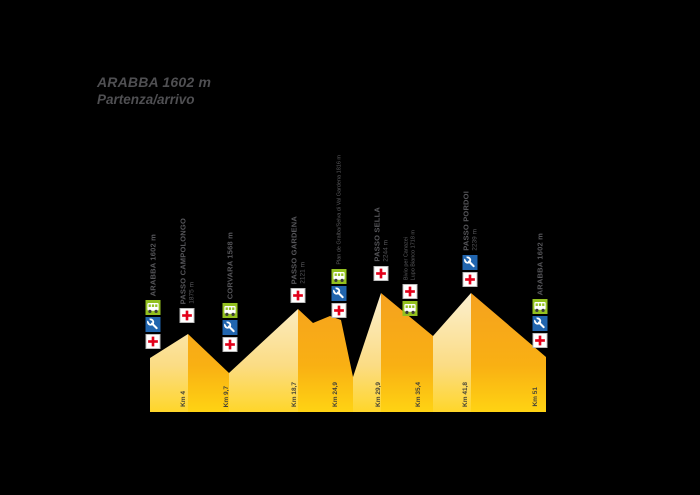 The image size is (700, 495). What do you see at coordinates (406, 258) in the screenshot?
I see `station-note-line: Bivio per Canazei` at bounding box center [406, 258].